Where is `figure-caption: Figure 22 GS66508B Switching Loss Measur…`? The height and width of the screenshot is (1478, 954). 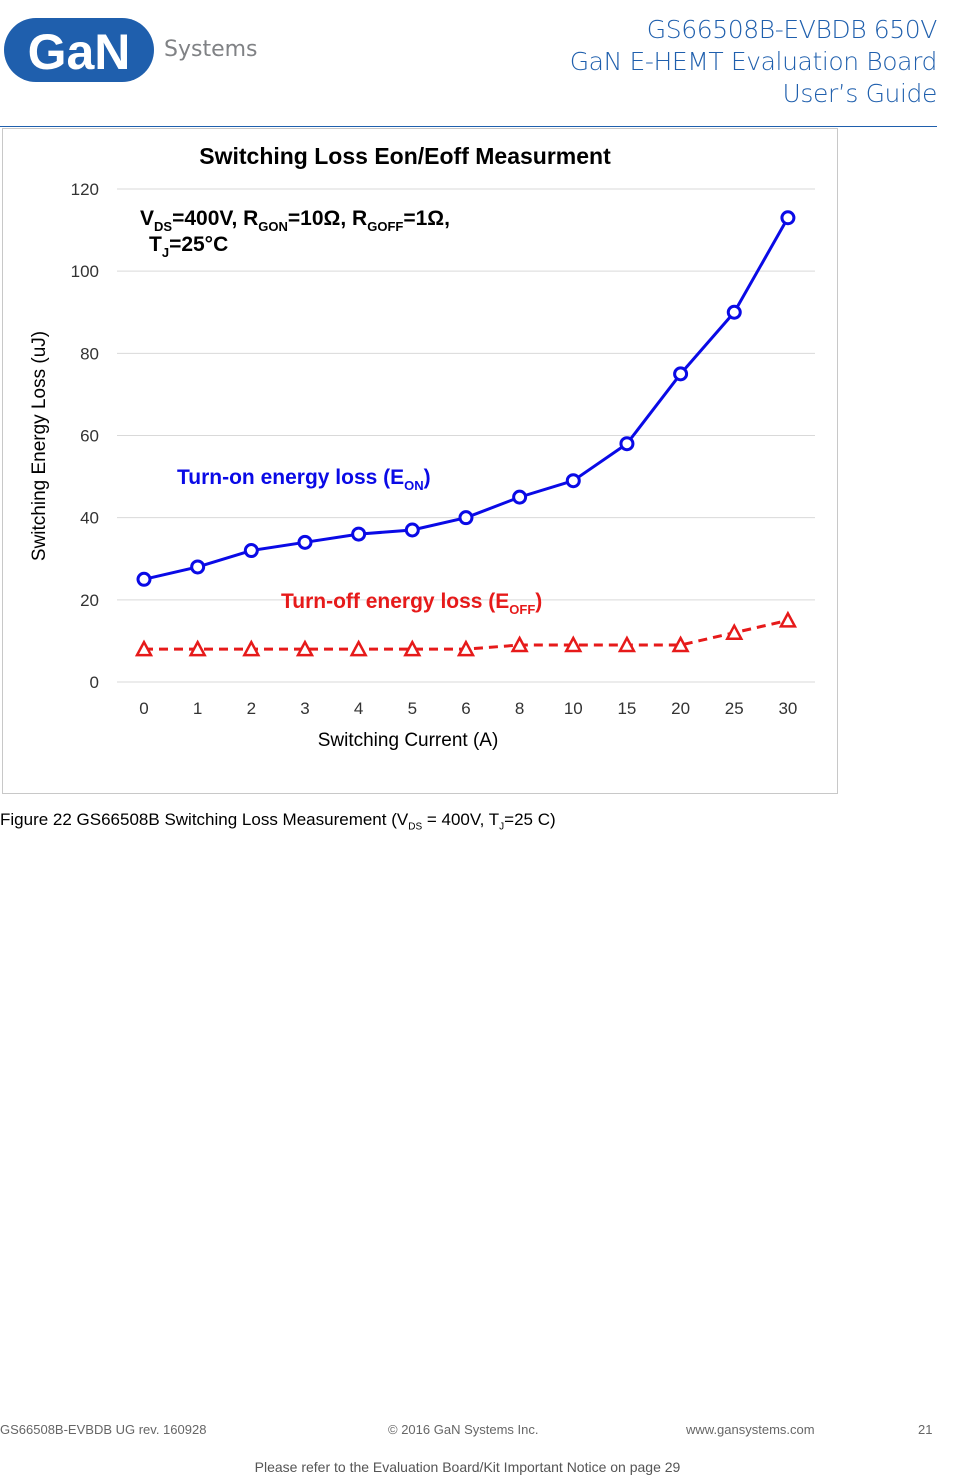
figure-caption: Figure 22 GS66508B Switching Loss Measur… is located at coordinates (278, 821).